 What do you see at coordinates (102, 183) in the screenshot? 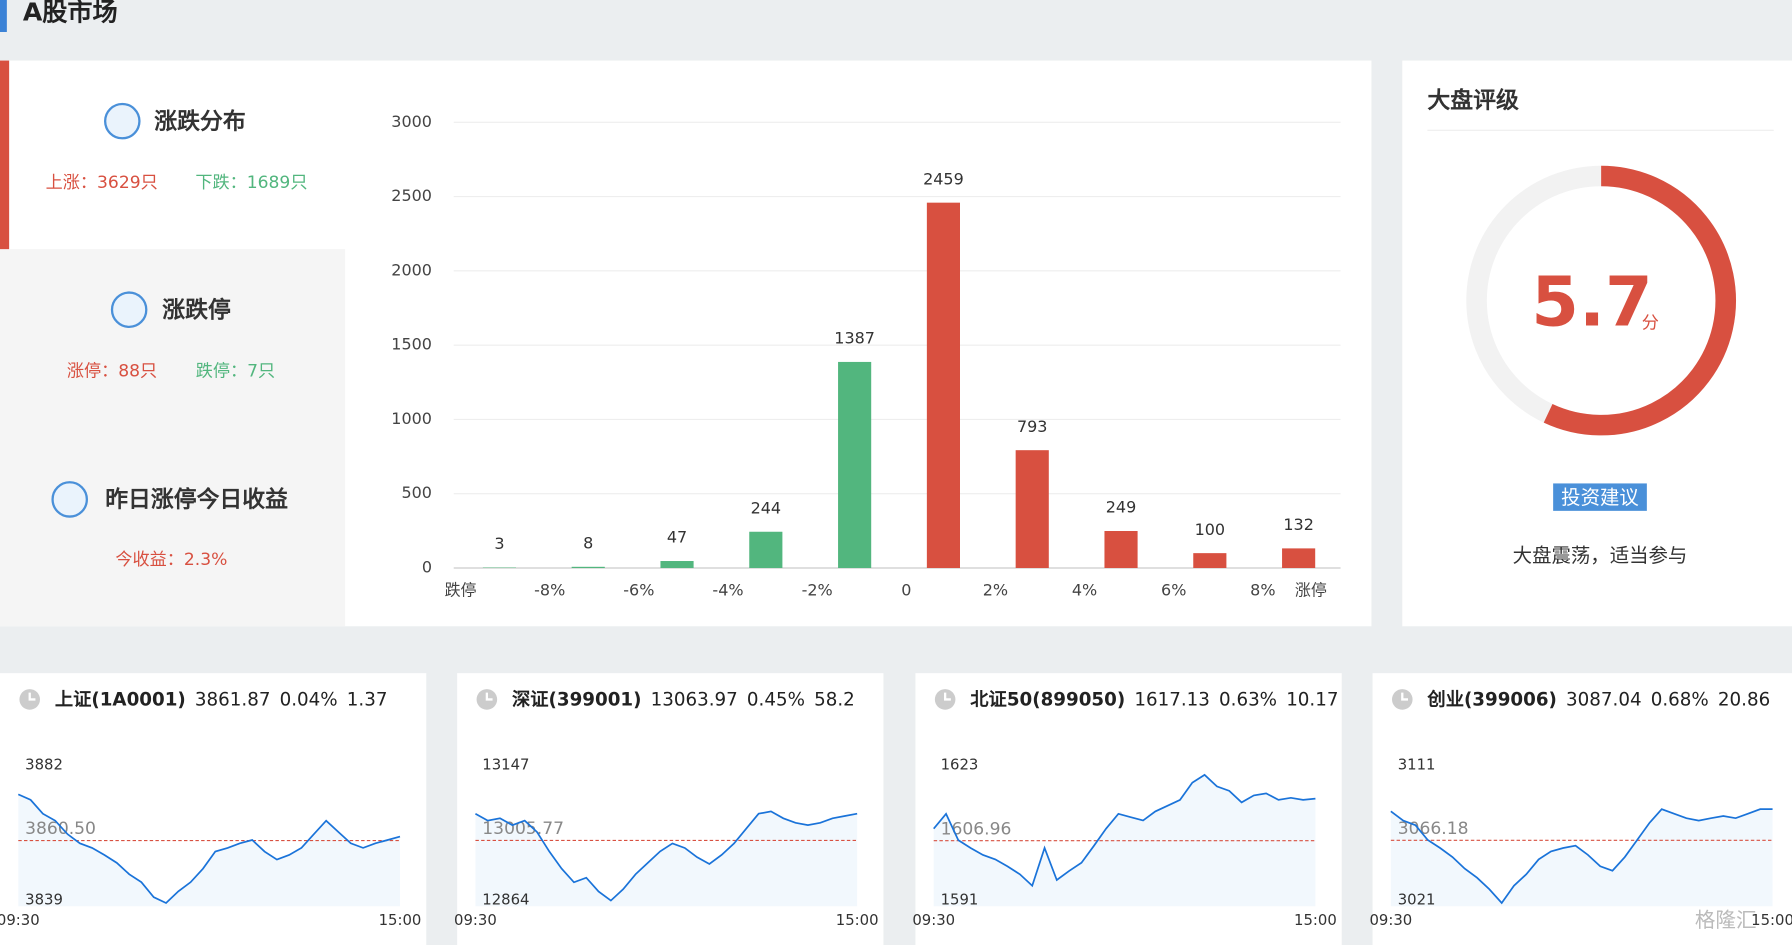
I see `stat-up: 上涨：3629只` at bounding box center [102, 183].